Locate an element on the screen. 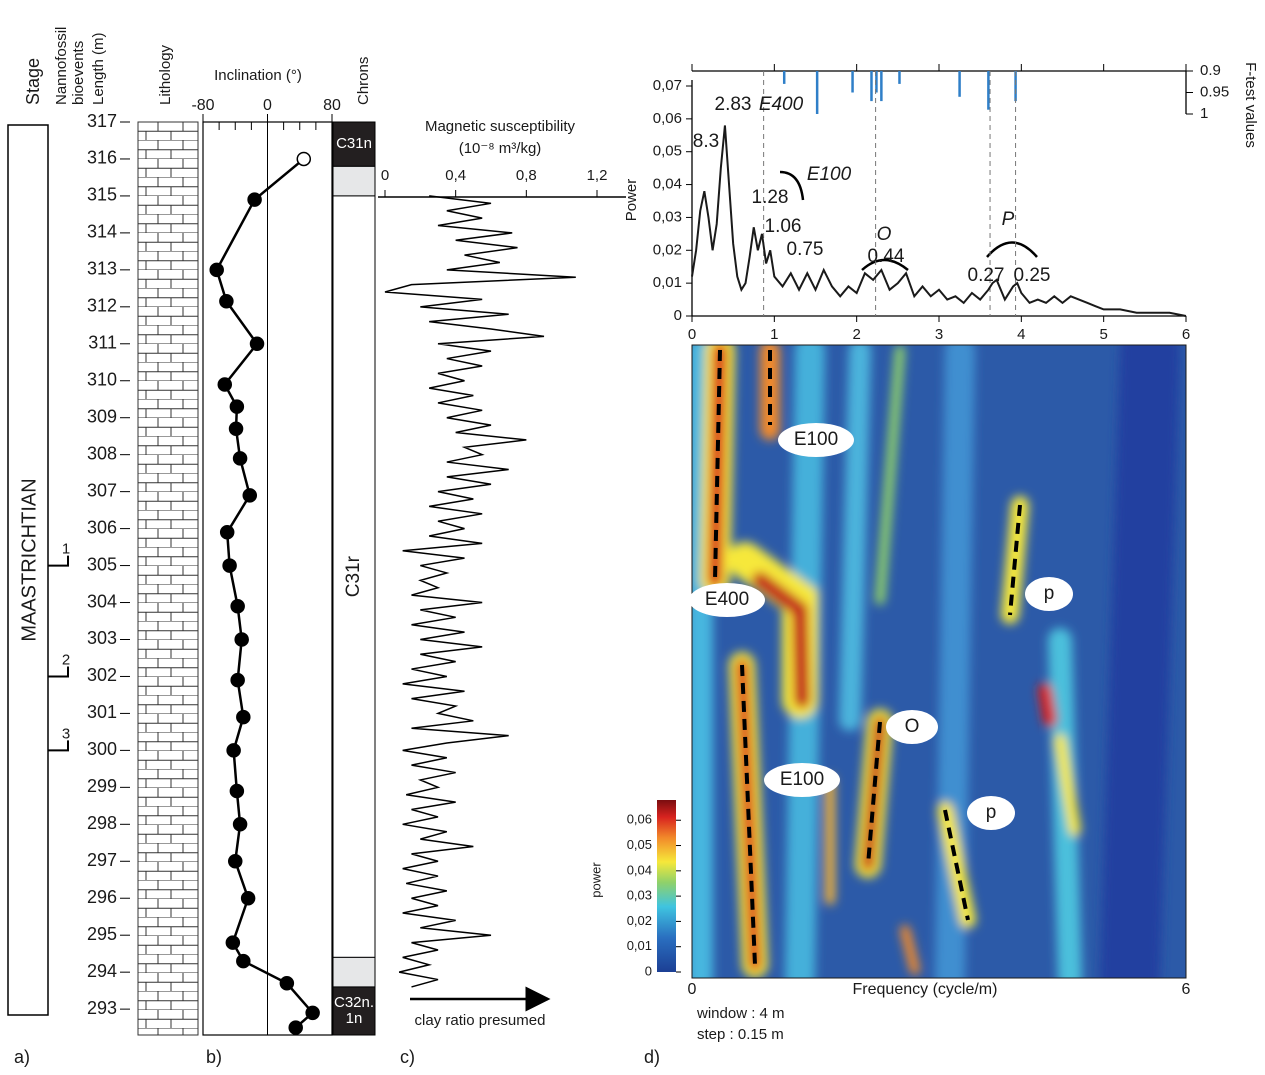 The height and width of the screenshot is (1075, 1265). bioevent-label: 1 is located at coordinates (66, 549).